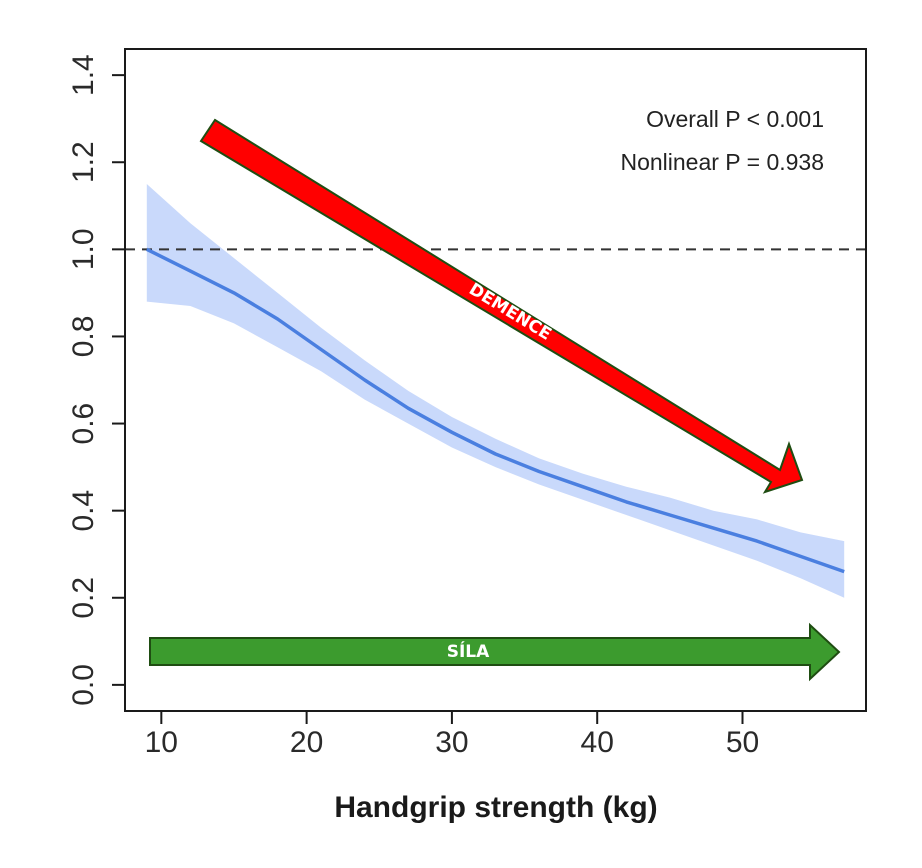 The image size is (922, 868). What do you see at coordinates (306, 742) in the screenshot?
I see `x-tick-label: 20` at bounding box center [306, 742].